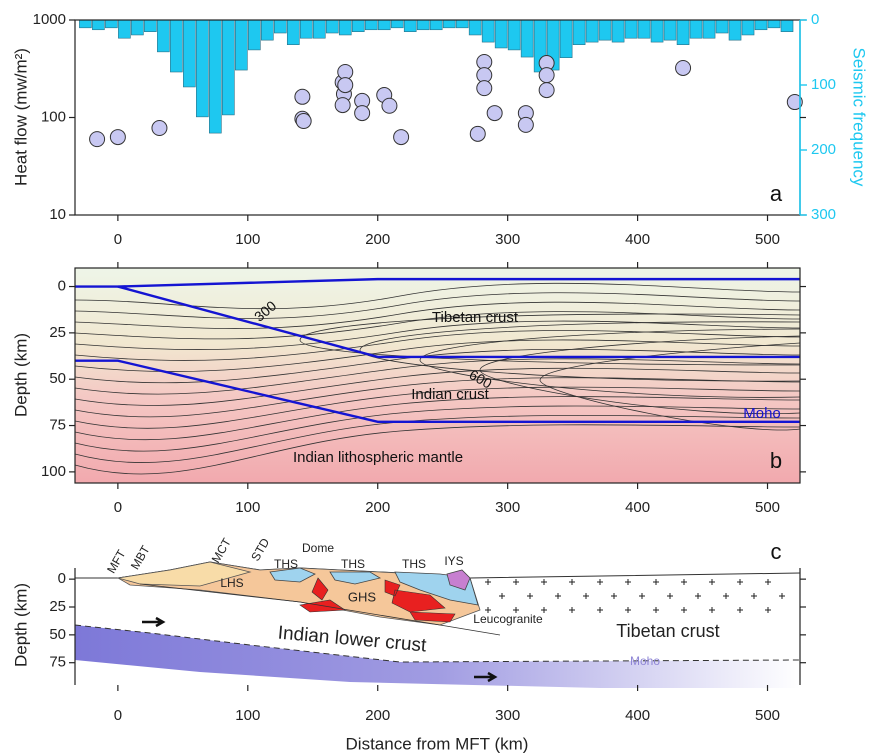 The width and height of the screenshot is (875, 754). I want to click on annotation: IYS, so click(453, 561).